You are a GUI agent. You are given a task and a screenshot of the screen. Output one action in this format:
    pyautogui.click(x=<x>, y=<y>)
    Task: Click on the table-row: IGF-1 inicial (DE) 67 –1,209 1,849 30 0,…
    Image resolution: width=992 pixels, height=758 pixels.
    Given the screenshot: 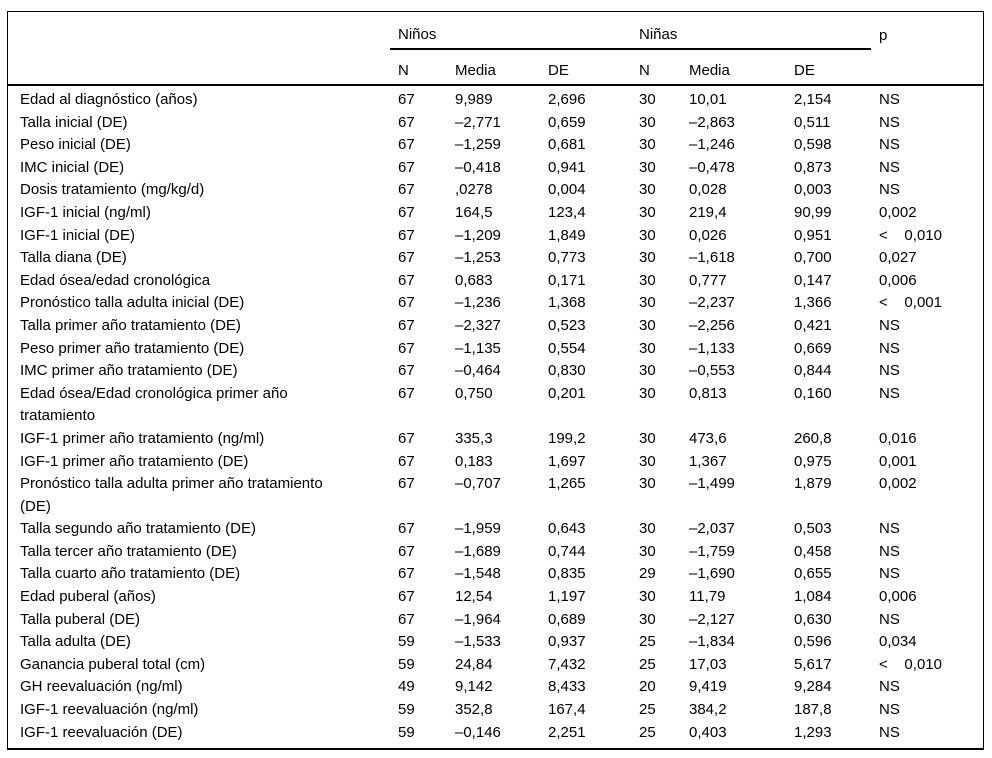 What is the action you would take?
    pyautogui.click(x=495, y=236)
    